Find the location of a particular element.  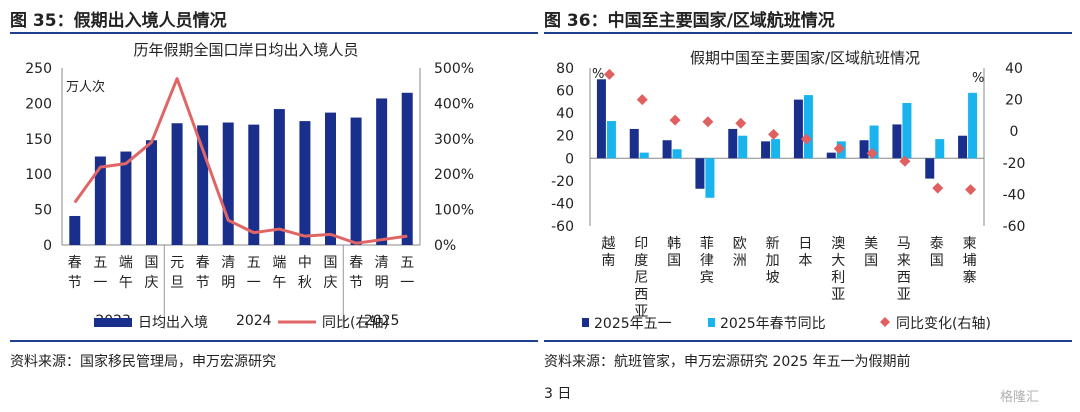

figure-35-title: 图 35：假期出入境人员情况 is located at coordinates (118, 21).